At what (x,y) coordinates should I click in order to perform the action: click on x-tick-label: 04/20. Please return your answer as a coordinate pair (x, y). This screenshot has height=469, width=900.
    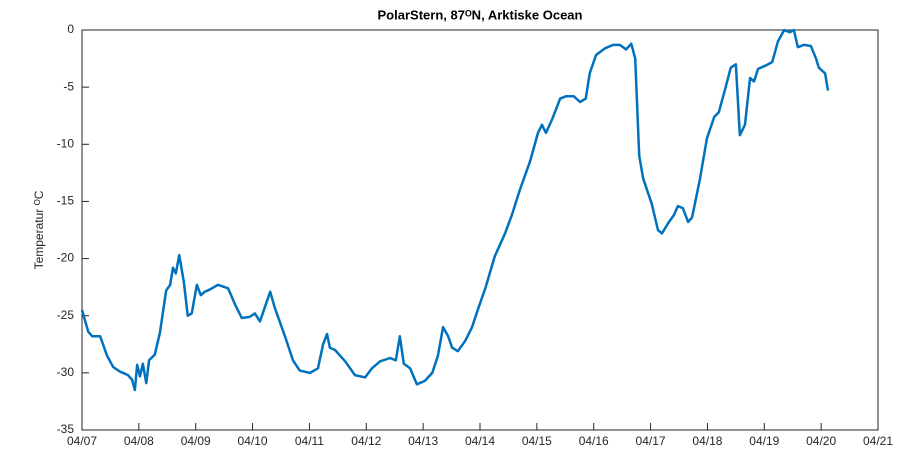
    Looking at the image, I should click on (821, 441).